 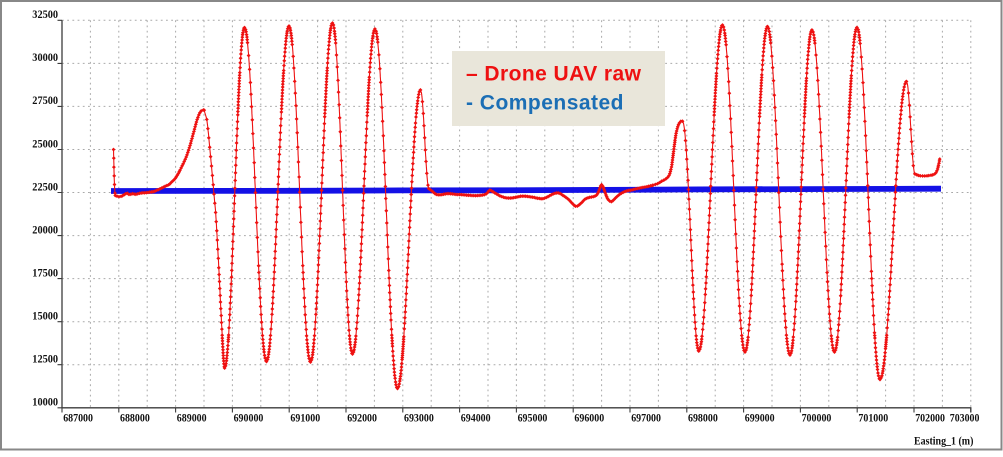 I want to click on svg-text: – Drone UAV raw, so click(x=554, y=74).